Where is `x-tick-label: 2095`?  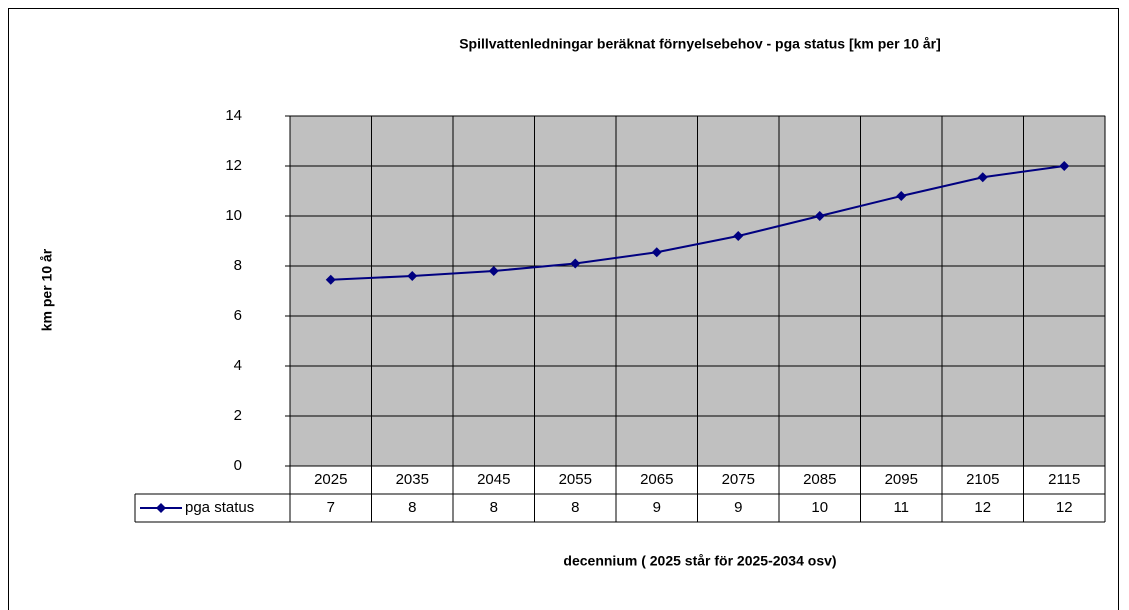 x-tick-label: 2095 is located at coordinates (901, 479).